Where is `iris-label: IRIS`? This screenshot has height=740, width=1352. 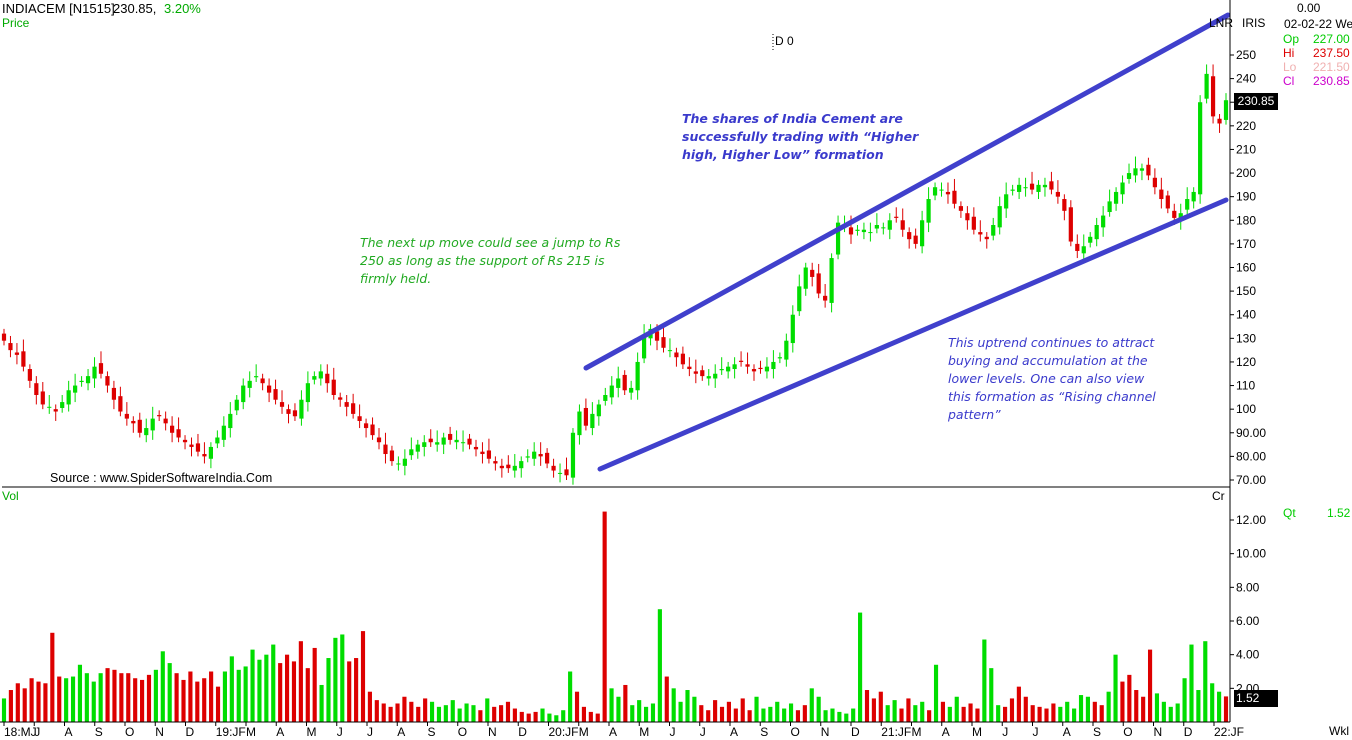
iris-label: IRIS is located at coordinates (1254, 23).